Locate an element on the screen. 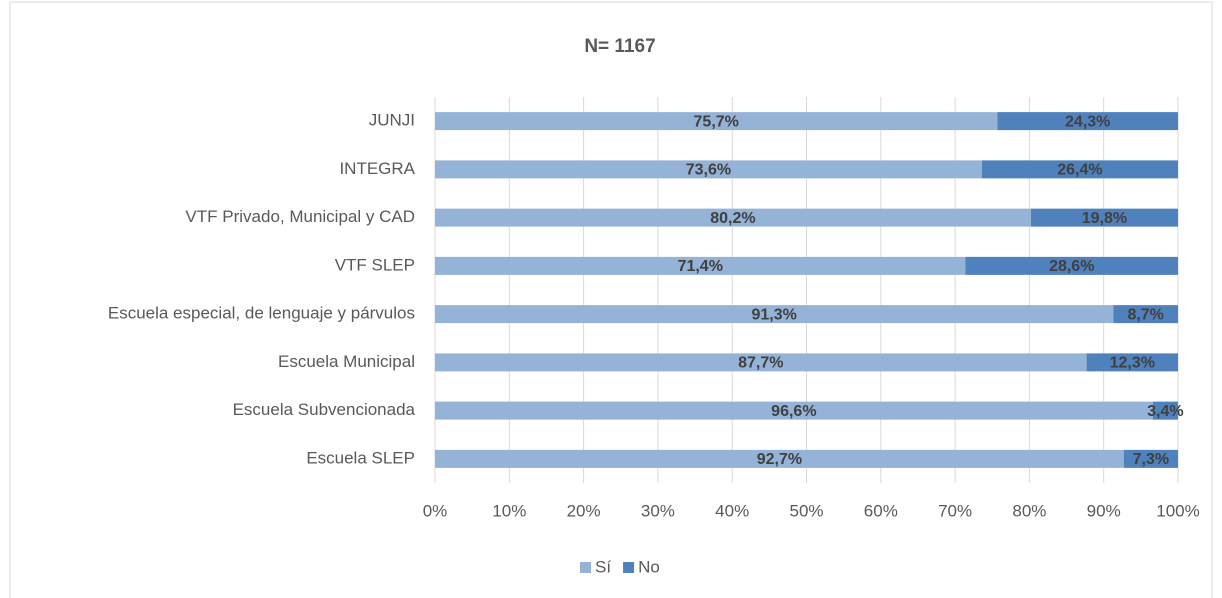  data-label: 80,2% is located at coordinates (732, 218).